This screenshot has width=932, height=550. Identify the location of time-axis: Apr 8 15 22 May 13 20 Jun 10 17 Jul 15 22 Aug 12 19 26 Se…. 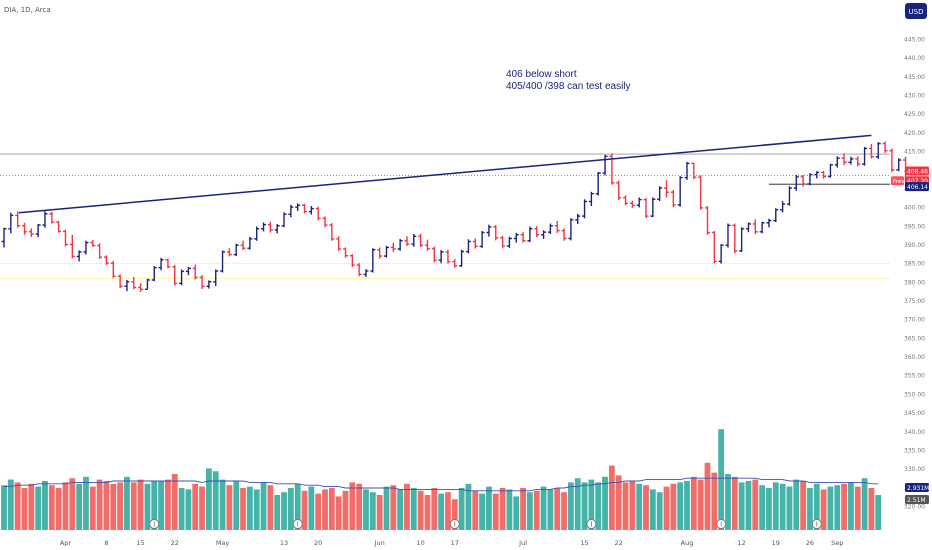
(452, 543).